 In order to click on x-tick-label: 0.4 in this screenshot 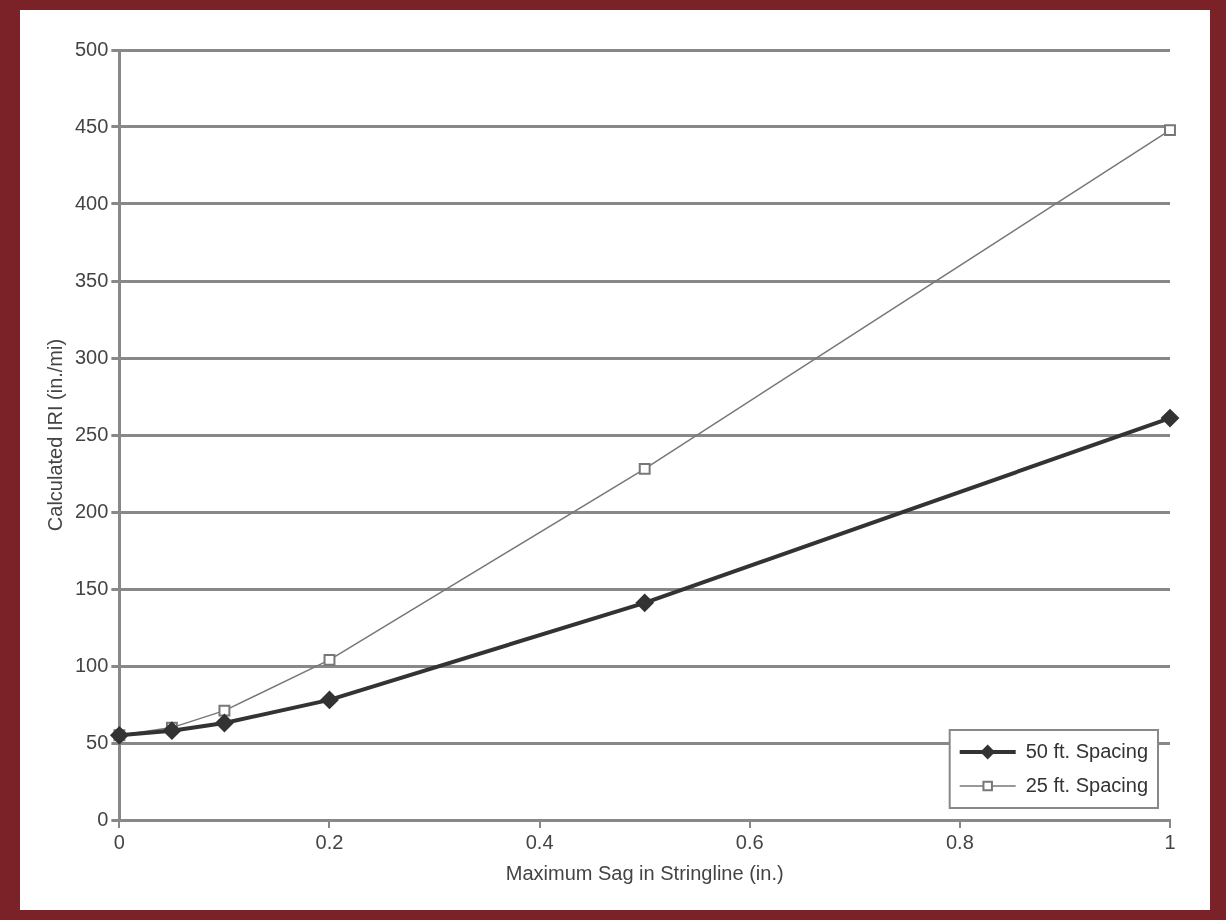, I will do `click(539, 841)`.